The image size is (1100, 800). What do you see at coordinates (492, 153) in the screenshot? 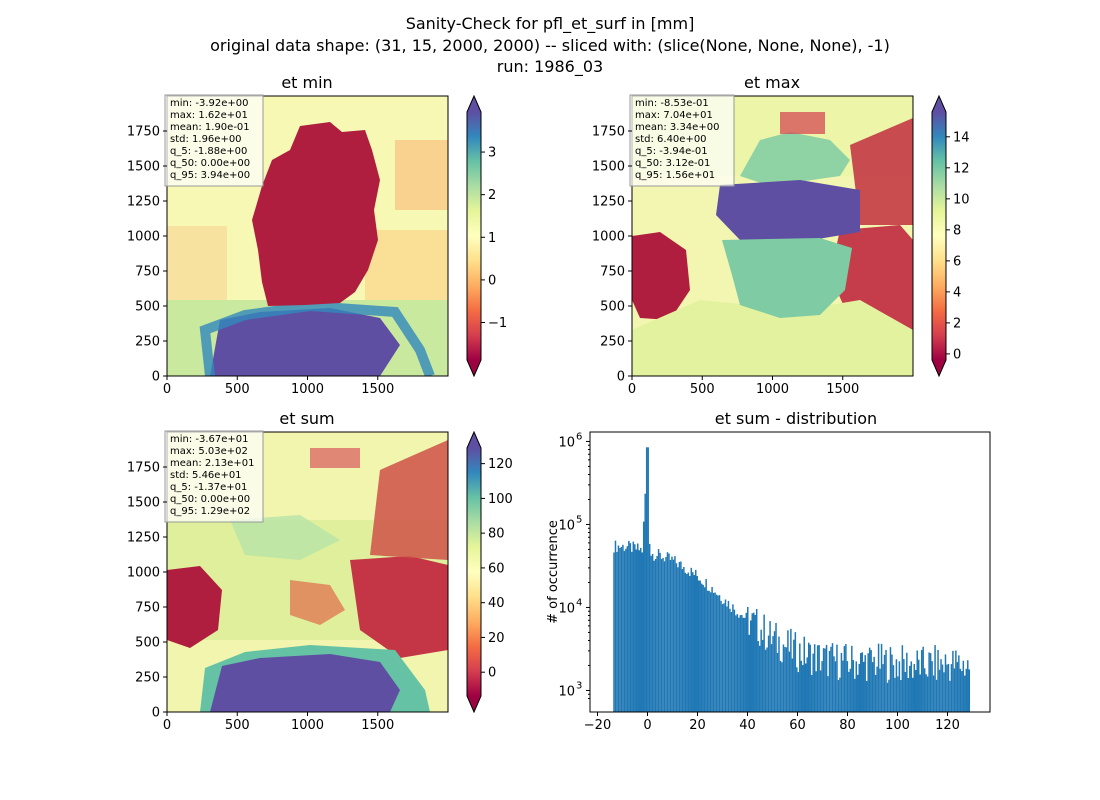
I see `colorbar-tick-label: 3` at bounding box center [492, 153].